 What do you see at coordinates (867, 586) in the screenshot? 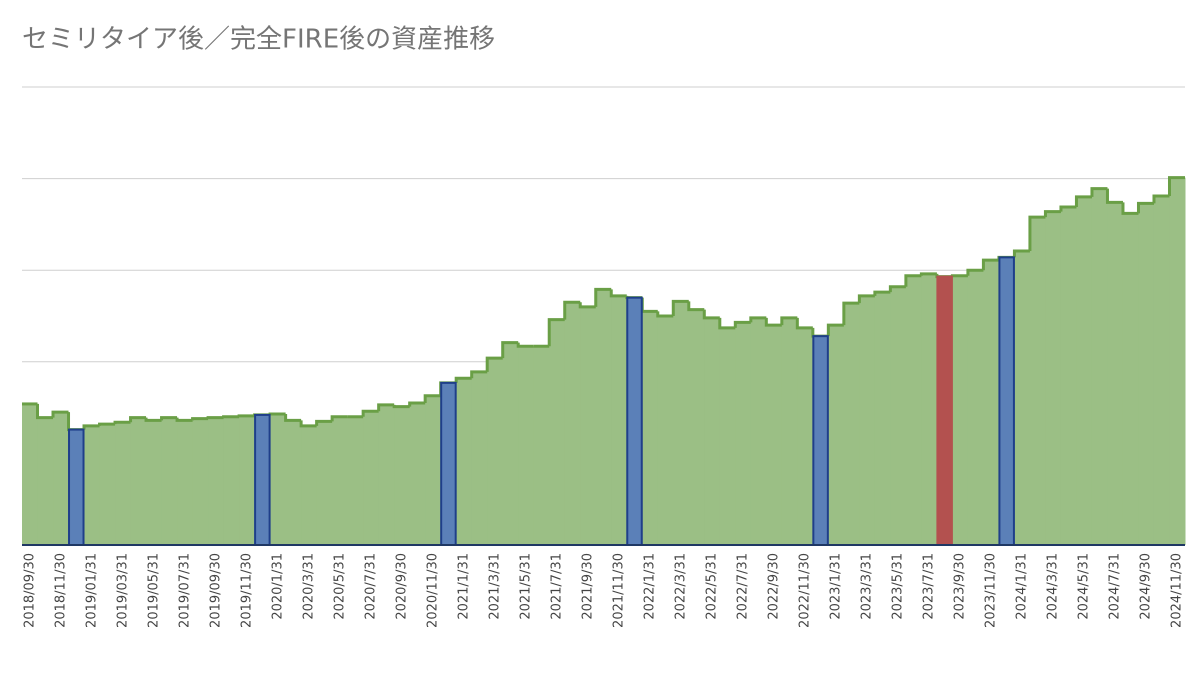
I see `x-tick-label: 2023/3/31` at bounding box center [867, 586].